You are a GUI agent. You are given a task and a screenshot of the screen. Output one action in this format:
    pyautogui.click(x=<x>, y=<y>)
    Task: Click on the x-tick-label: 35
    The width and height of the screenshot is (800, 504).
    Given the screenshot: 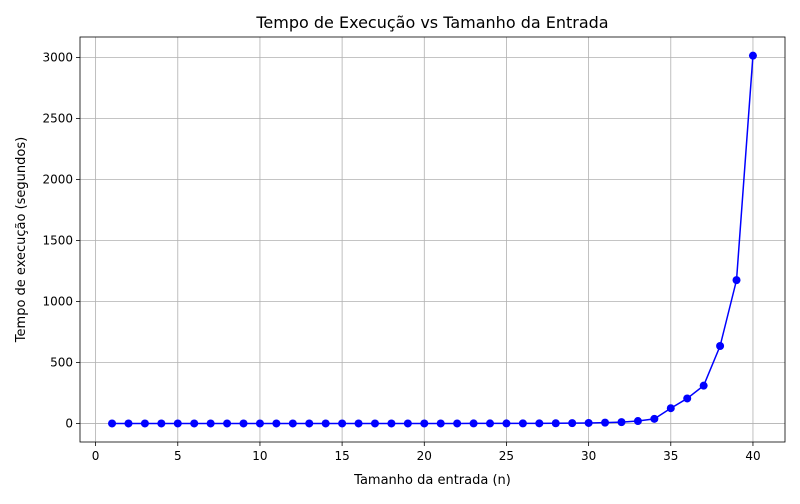 What is the action you would take?
    pyautogui.click(x=670, y=456)
    